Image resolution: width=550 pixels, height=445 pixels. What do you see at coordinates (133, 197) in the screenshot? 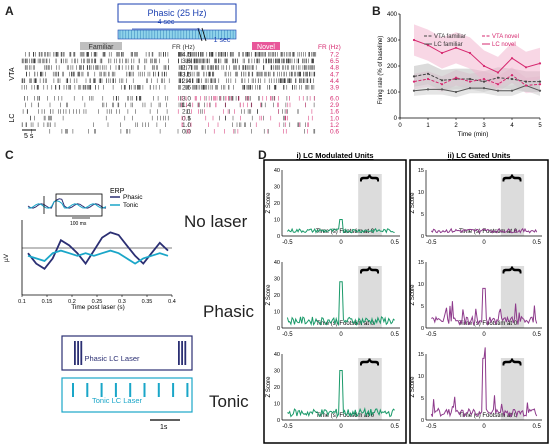
I see `c-legend-entry: Phasic` at bounding box center [133, 197].